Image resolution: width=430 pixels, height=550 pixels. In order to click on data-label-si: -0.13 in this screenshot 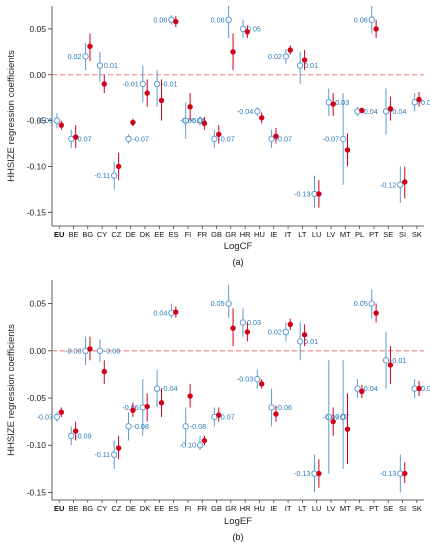, I will do `click(388, 473)`.